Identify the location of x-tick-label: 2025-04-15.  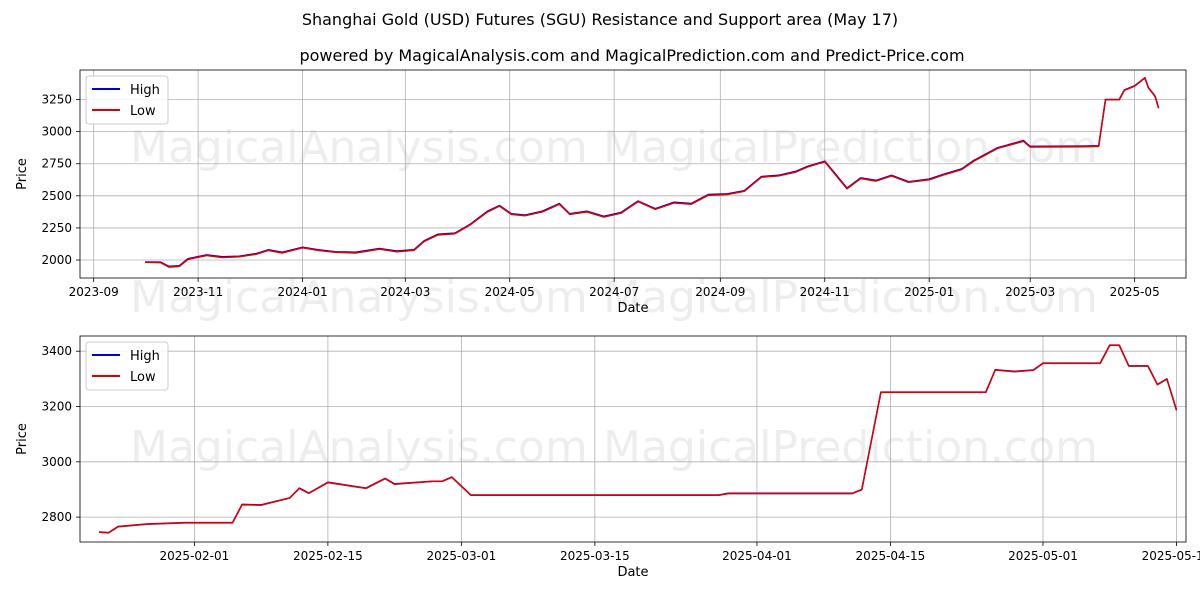
(891, 556).